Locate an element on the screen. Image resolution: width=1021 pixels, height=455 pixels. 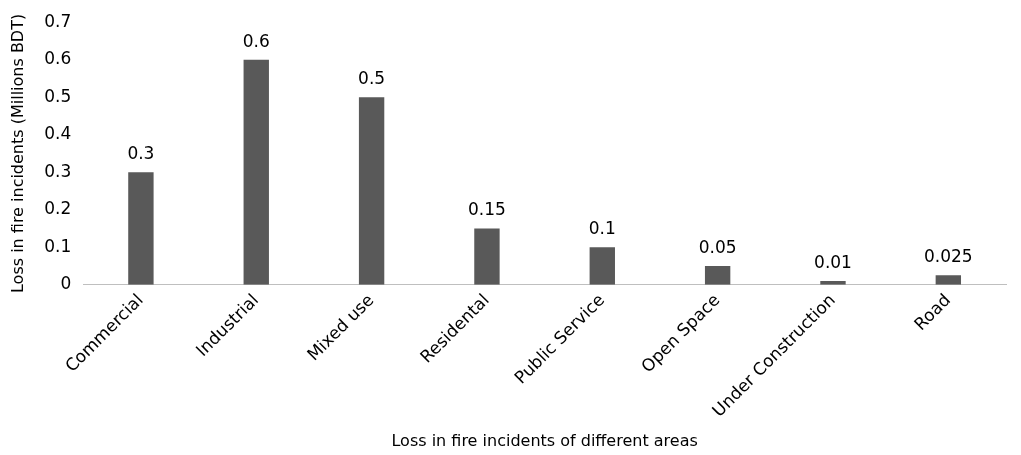
y-tick-label: 0 is located at coordinates (66, 283).